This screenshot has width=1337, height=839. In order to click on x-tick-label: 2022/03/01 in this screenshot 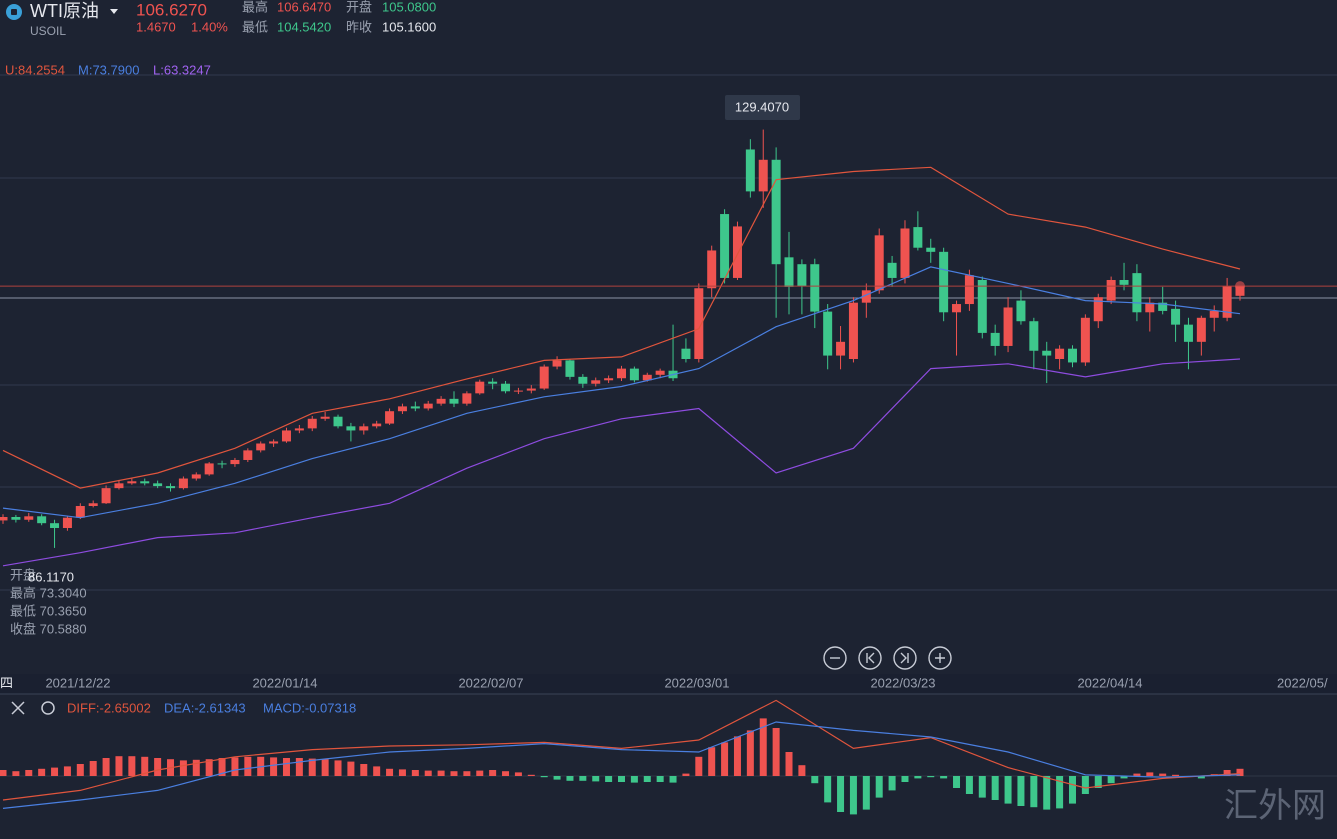, I will do `click(696, 682)`.